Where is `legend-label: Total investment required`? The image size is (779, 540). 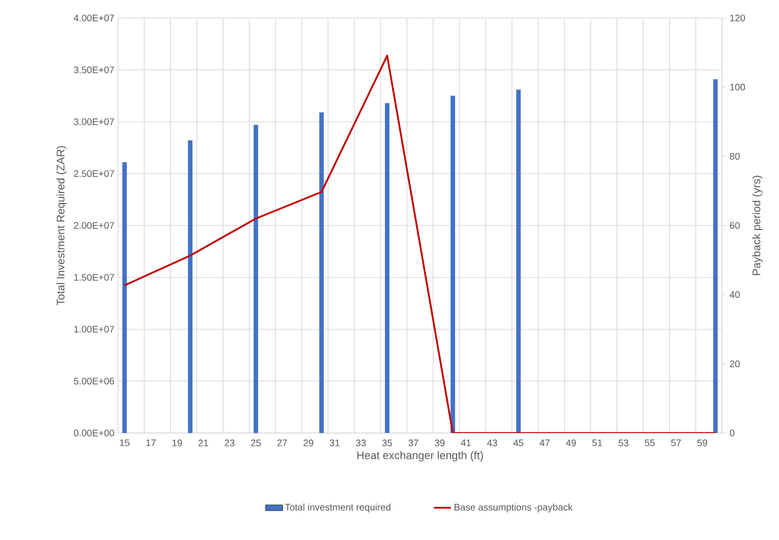
legend-label: Total investment required is located at coordinates (337, 508).